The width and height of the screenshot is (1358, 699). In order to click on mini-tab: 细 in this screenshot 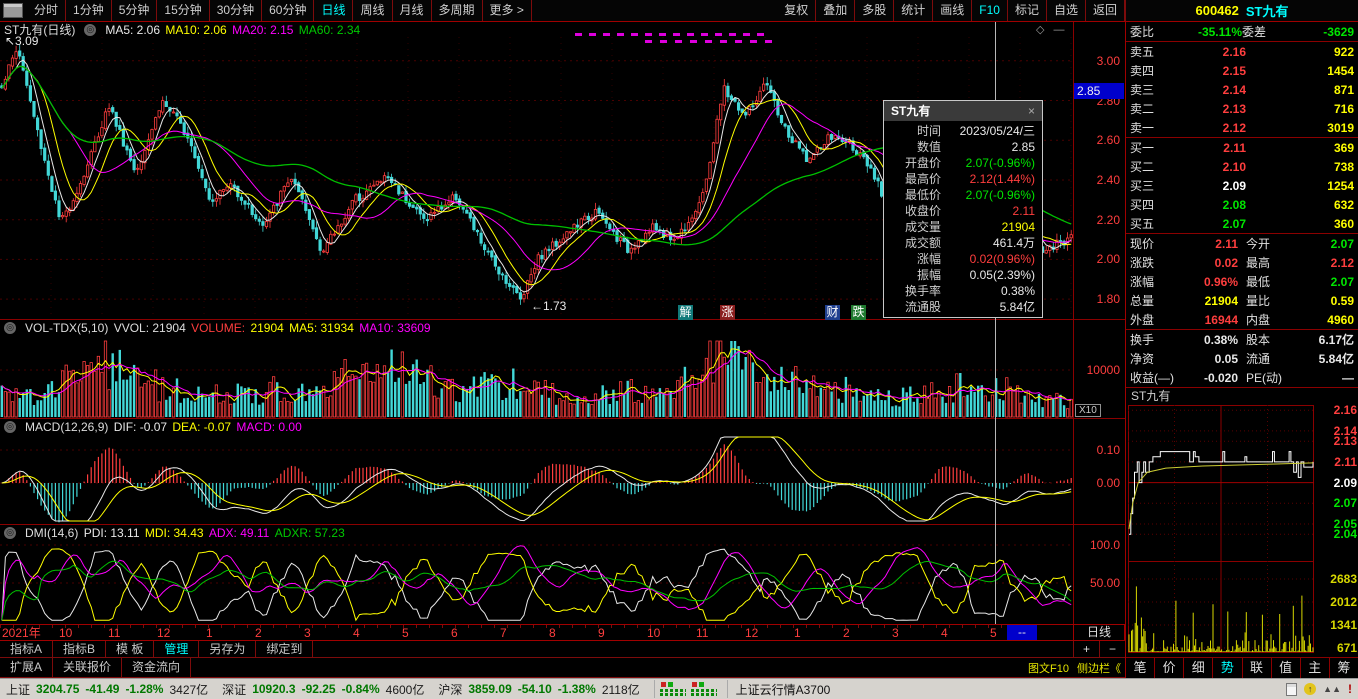, I will do `click(1199, 668)`.